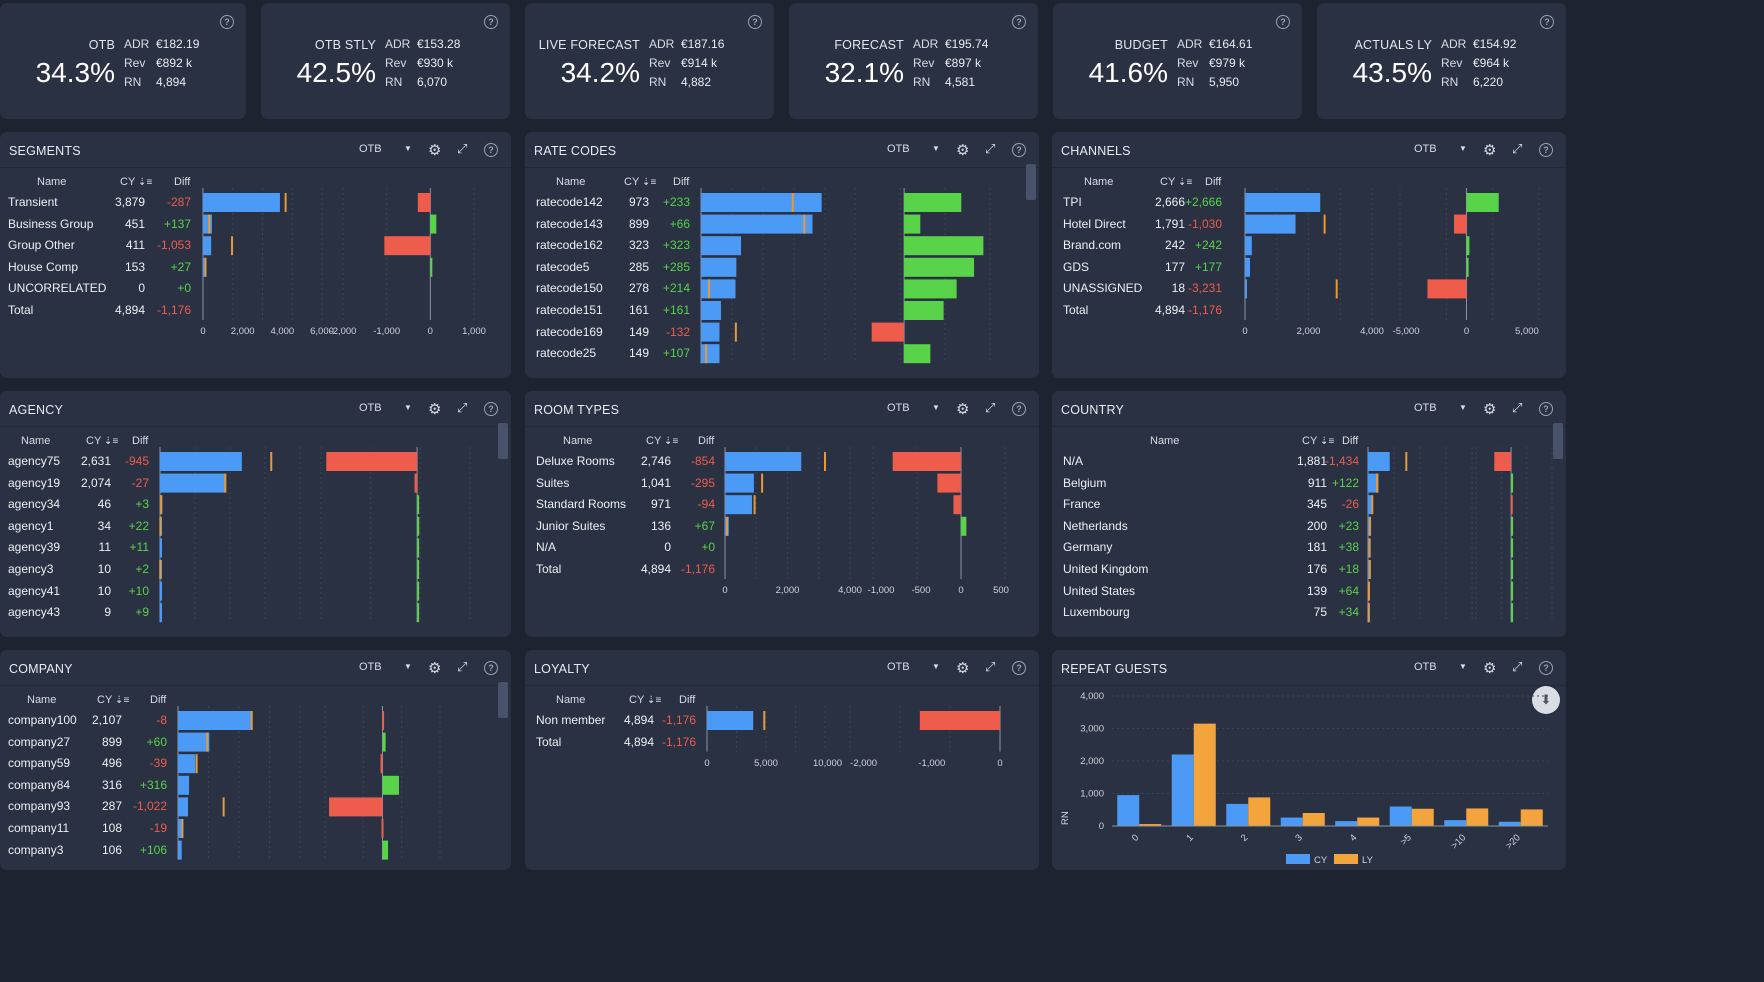 This screenshot has width=1764, height=982. What do you see at coordinates (569, 288) in the screenshot?
I see `row-name: ratecode150` at bounding box center [569, 288].